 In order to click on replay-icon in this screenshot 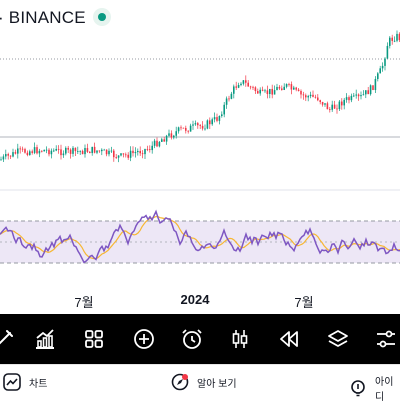, I will do `click(289, 339)`.